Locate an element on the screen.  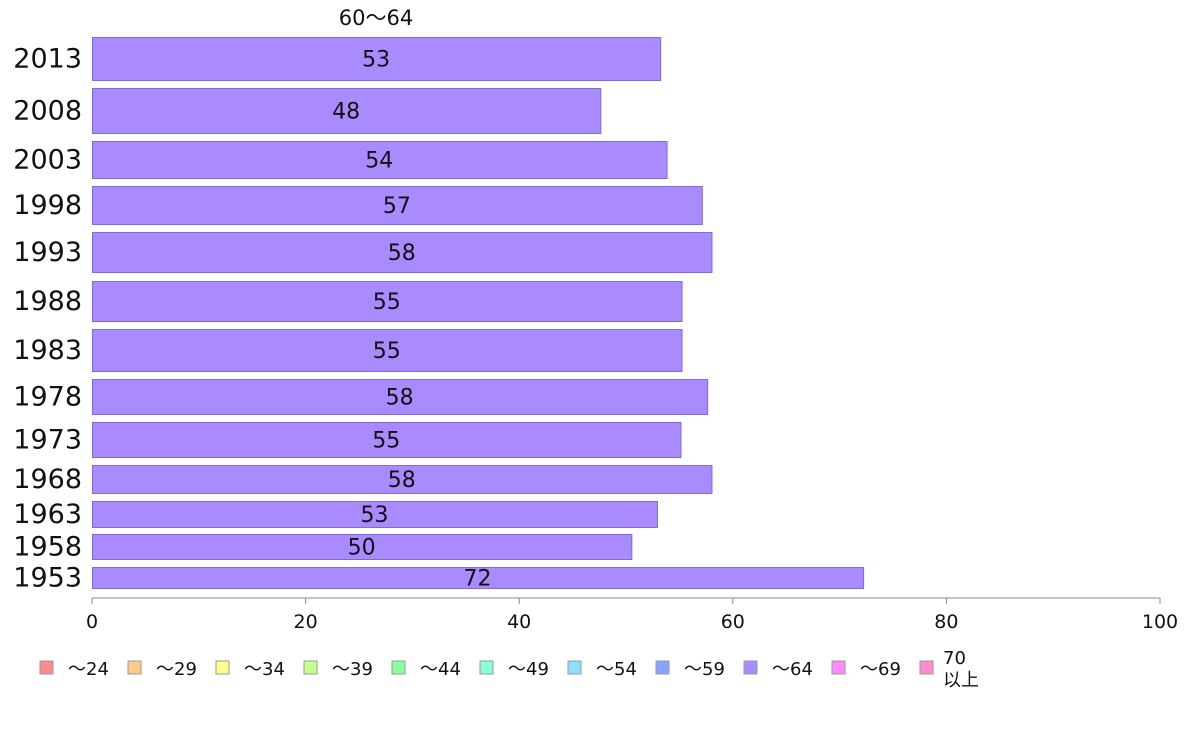
value-label-1968: 58 is located at coordinates (402, 480).